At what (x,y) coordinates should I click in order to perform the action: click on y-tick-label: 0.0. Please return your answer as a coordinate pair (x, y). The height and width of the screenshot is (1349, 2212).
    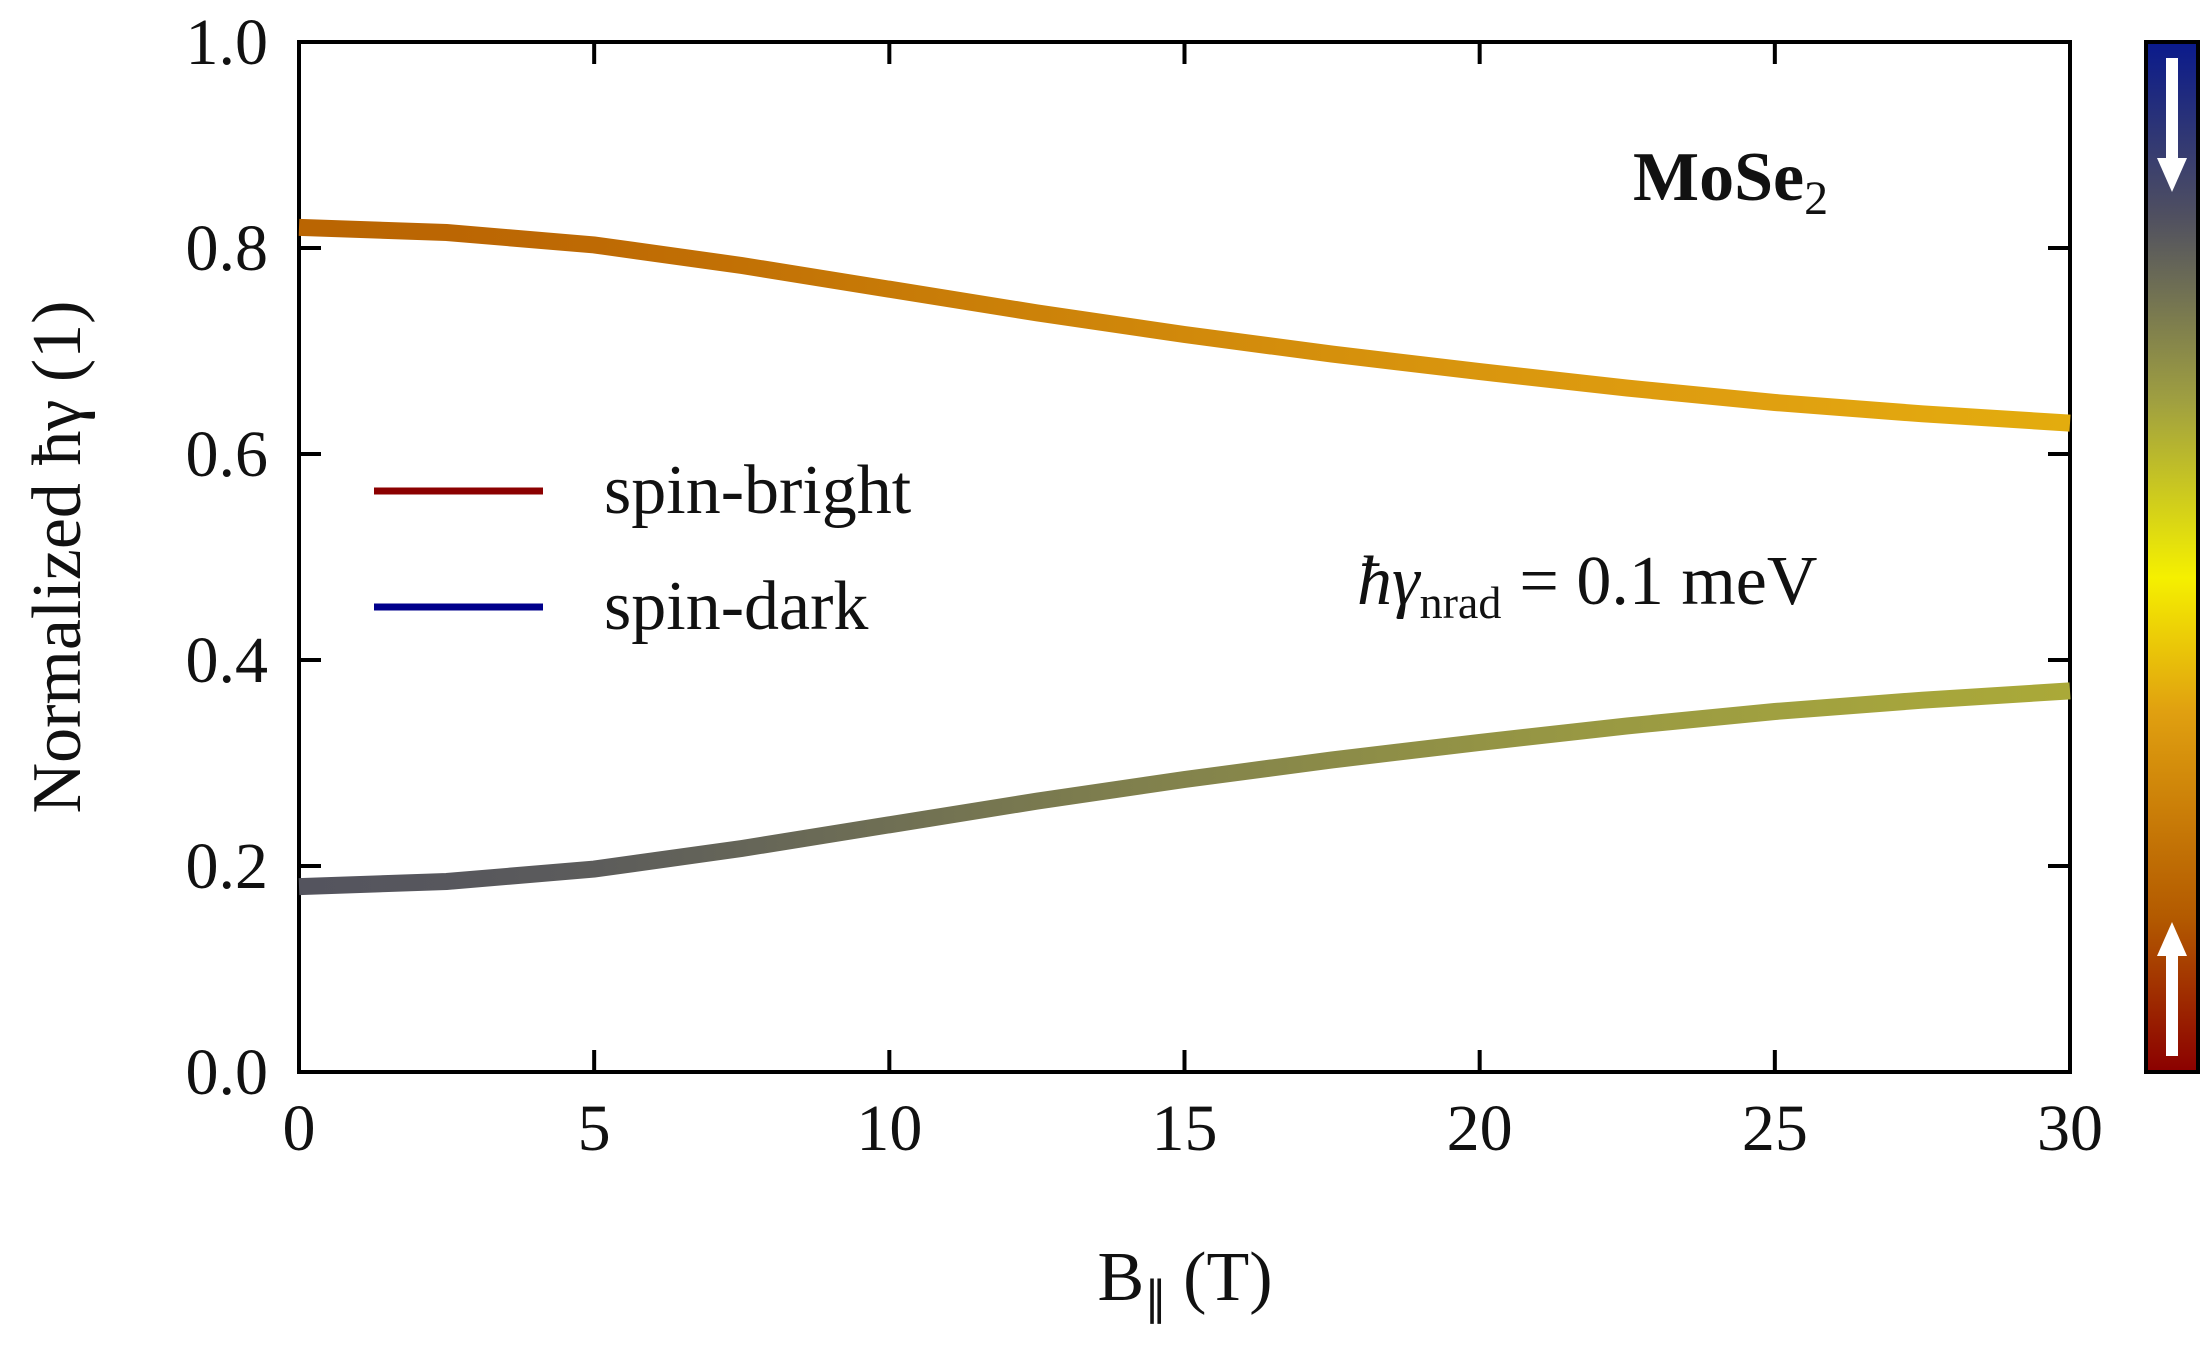
    Looking at the image, I should click on (227, 1072).